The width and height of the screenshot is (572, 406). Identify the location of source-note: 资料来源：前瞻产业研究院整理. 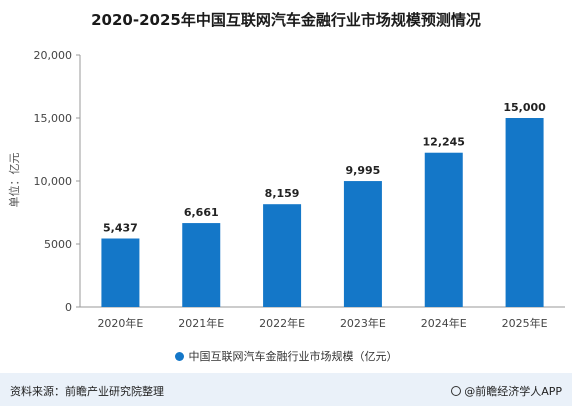
(87, 391).